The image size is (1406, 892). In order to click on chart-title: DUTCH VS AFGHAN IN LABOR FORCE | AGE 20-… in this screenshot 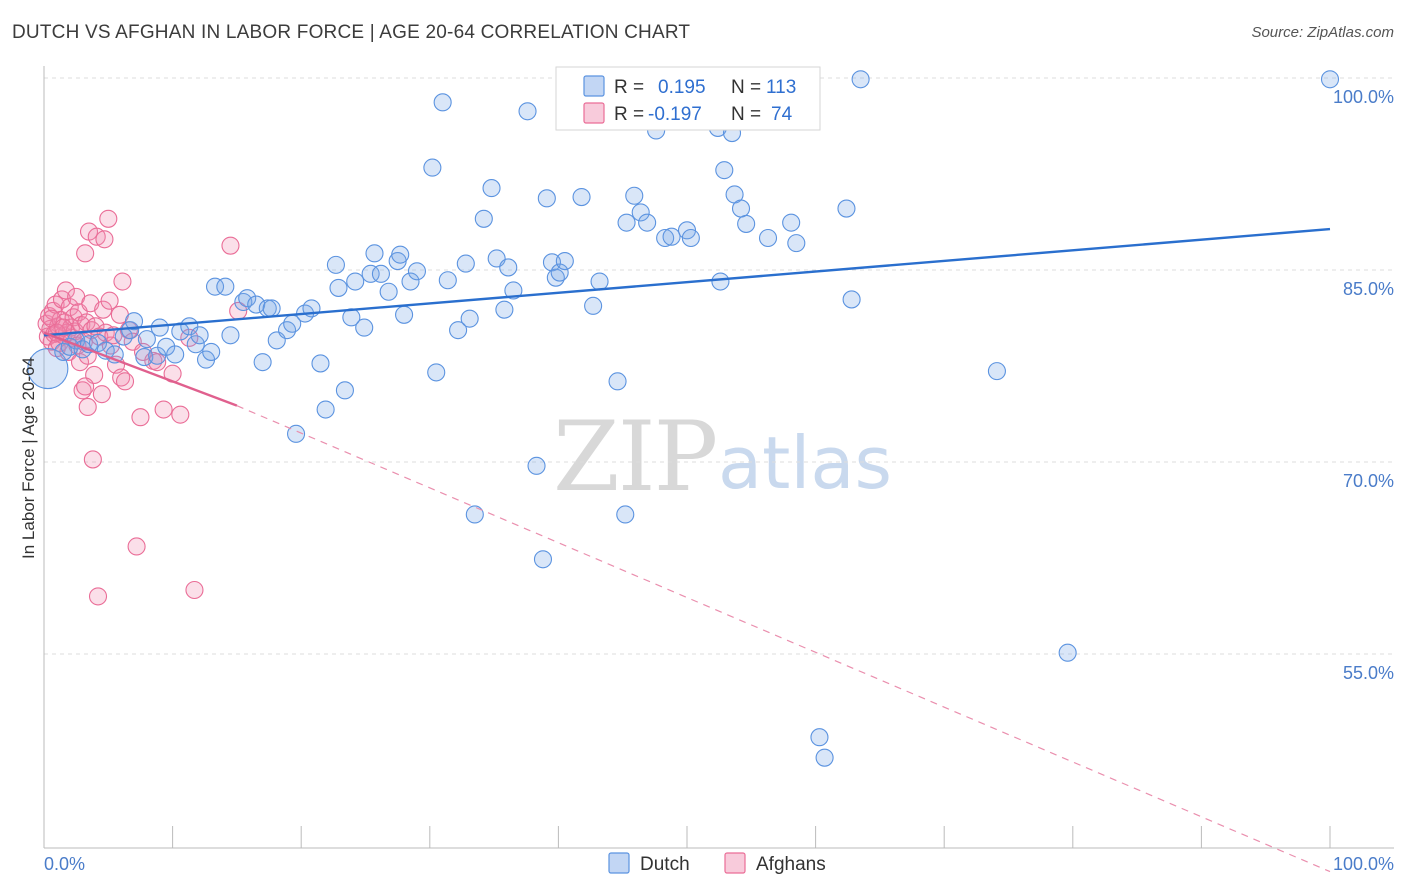, I will do `click(351, 32)`.